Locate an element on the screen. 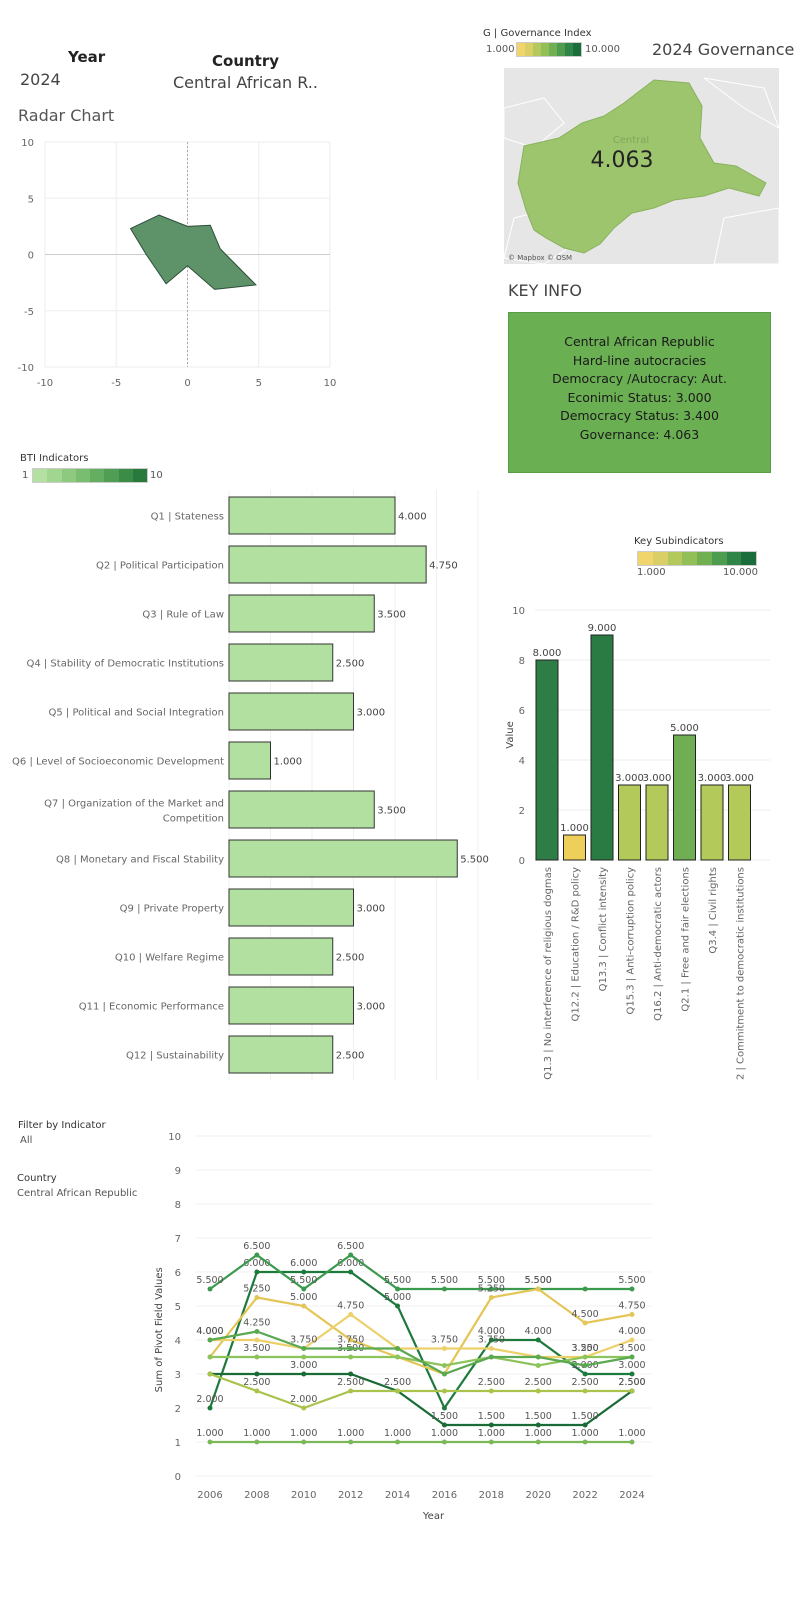  line-x-tick: 2024 is located at coordinates (631, 1495).